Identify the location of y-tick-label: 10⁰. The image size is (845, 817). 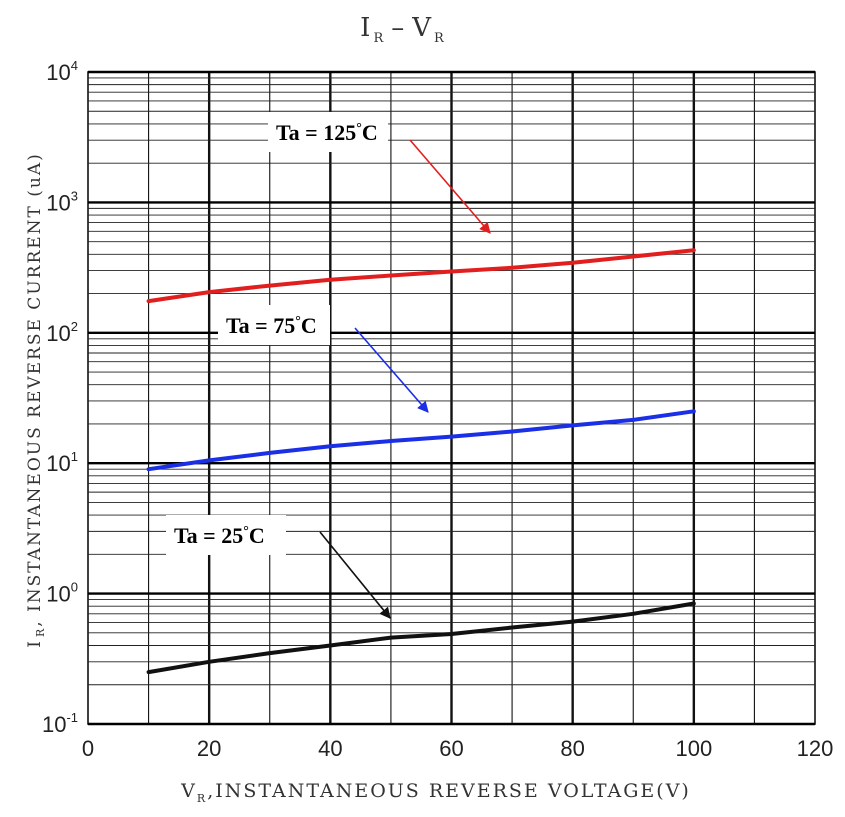
(62, 593).